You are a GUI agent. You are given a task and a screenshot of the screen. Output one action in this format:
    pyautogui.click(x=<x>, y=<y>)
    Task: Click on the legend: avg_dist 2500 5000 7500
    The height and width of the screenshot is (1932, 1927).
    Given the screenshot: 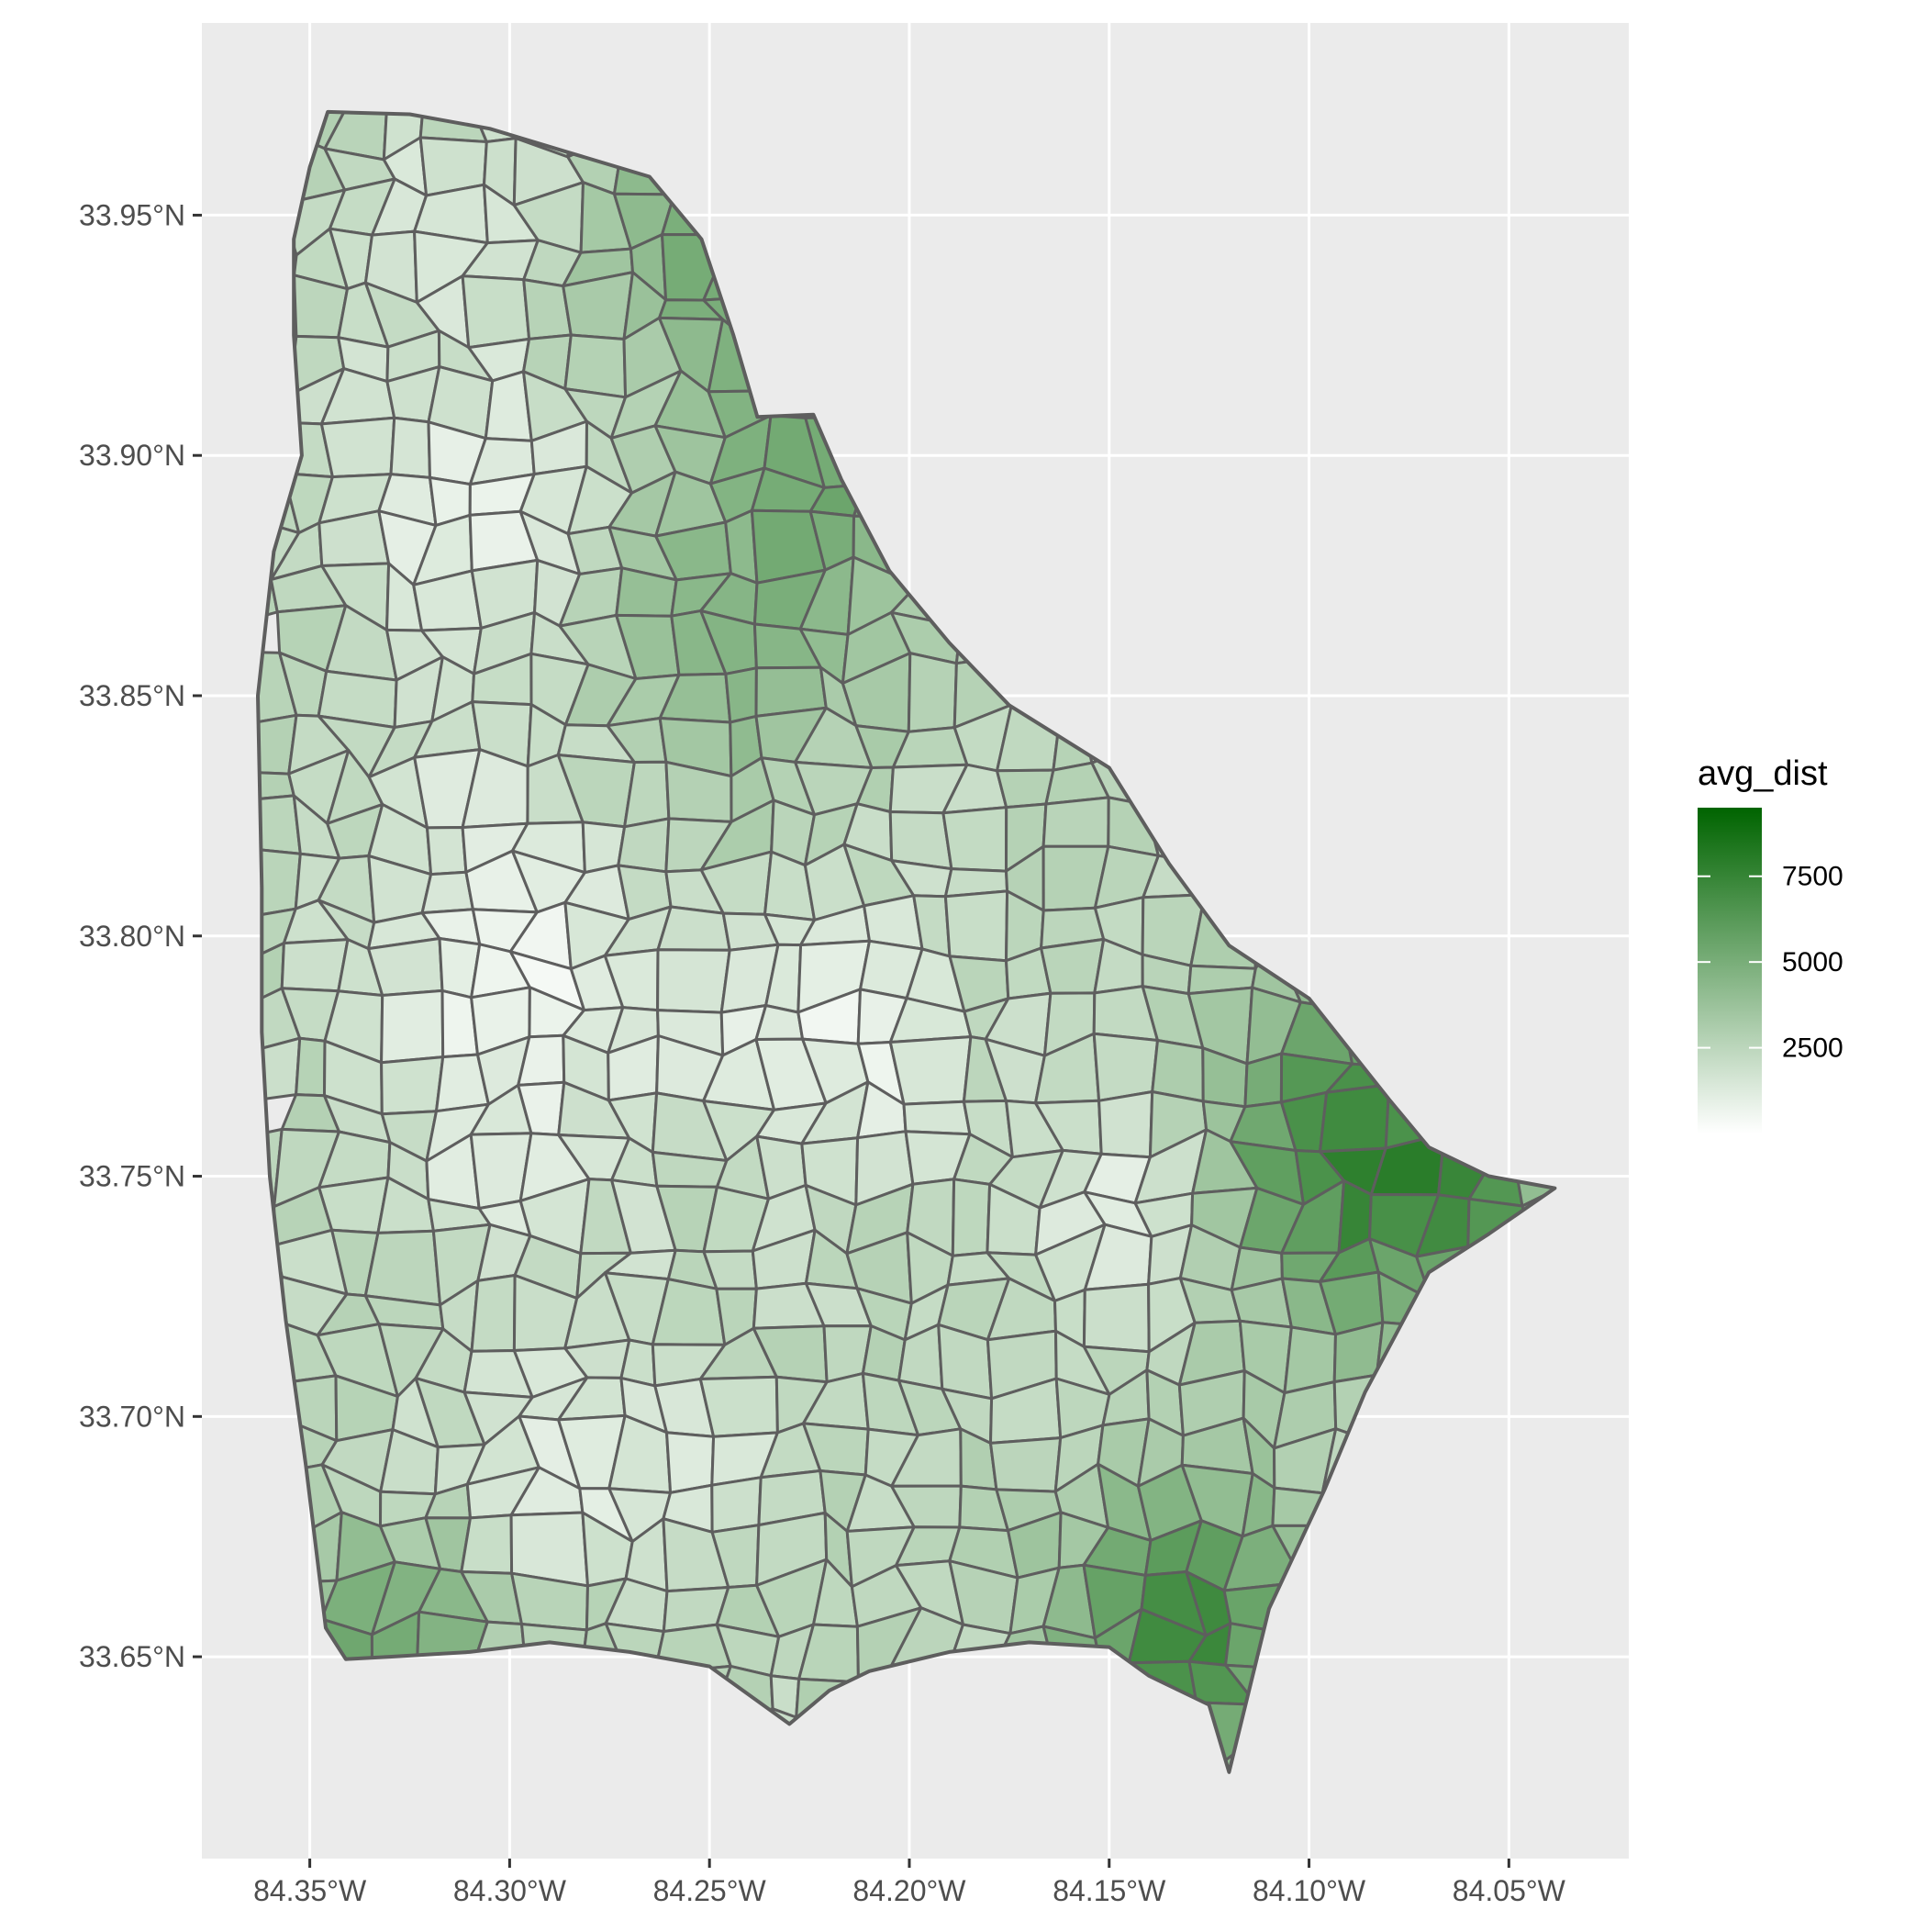 What is the action you would take?
    pyautogui.click(x=1770, y=944)
    